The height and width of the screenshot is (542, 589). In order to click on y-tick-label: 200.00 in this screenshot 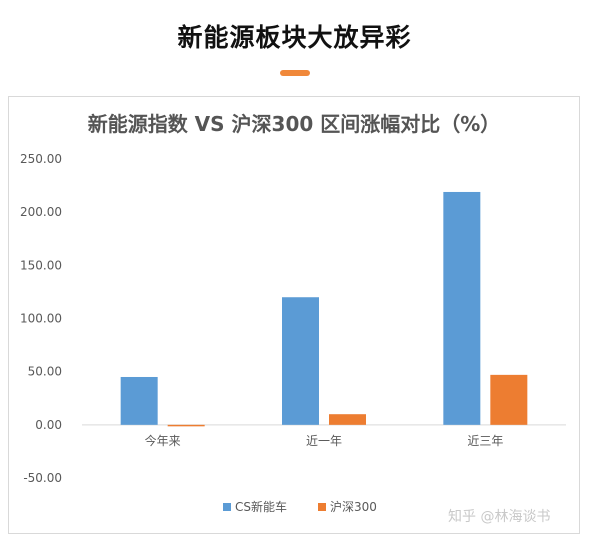, I will do `click(41, 212)`.